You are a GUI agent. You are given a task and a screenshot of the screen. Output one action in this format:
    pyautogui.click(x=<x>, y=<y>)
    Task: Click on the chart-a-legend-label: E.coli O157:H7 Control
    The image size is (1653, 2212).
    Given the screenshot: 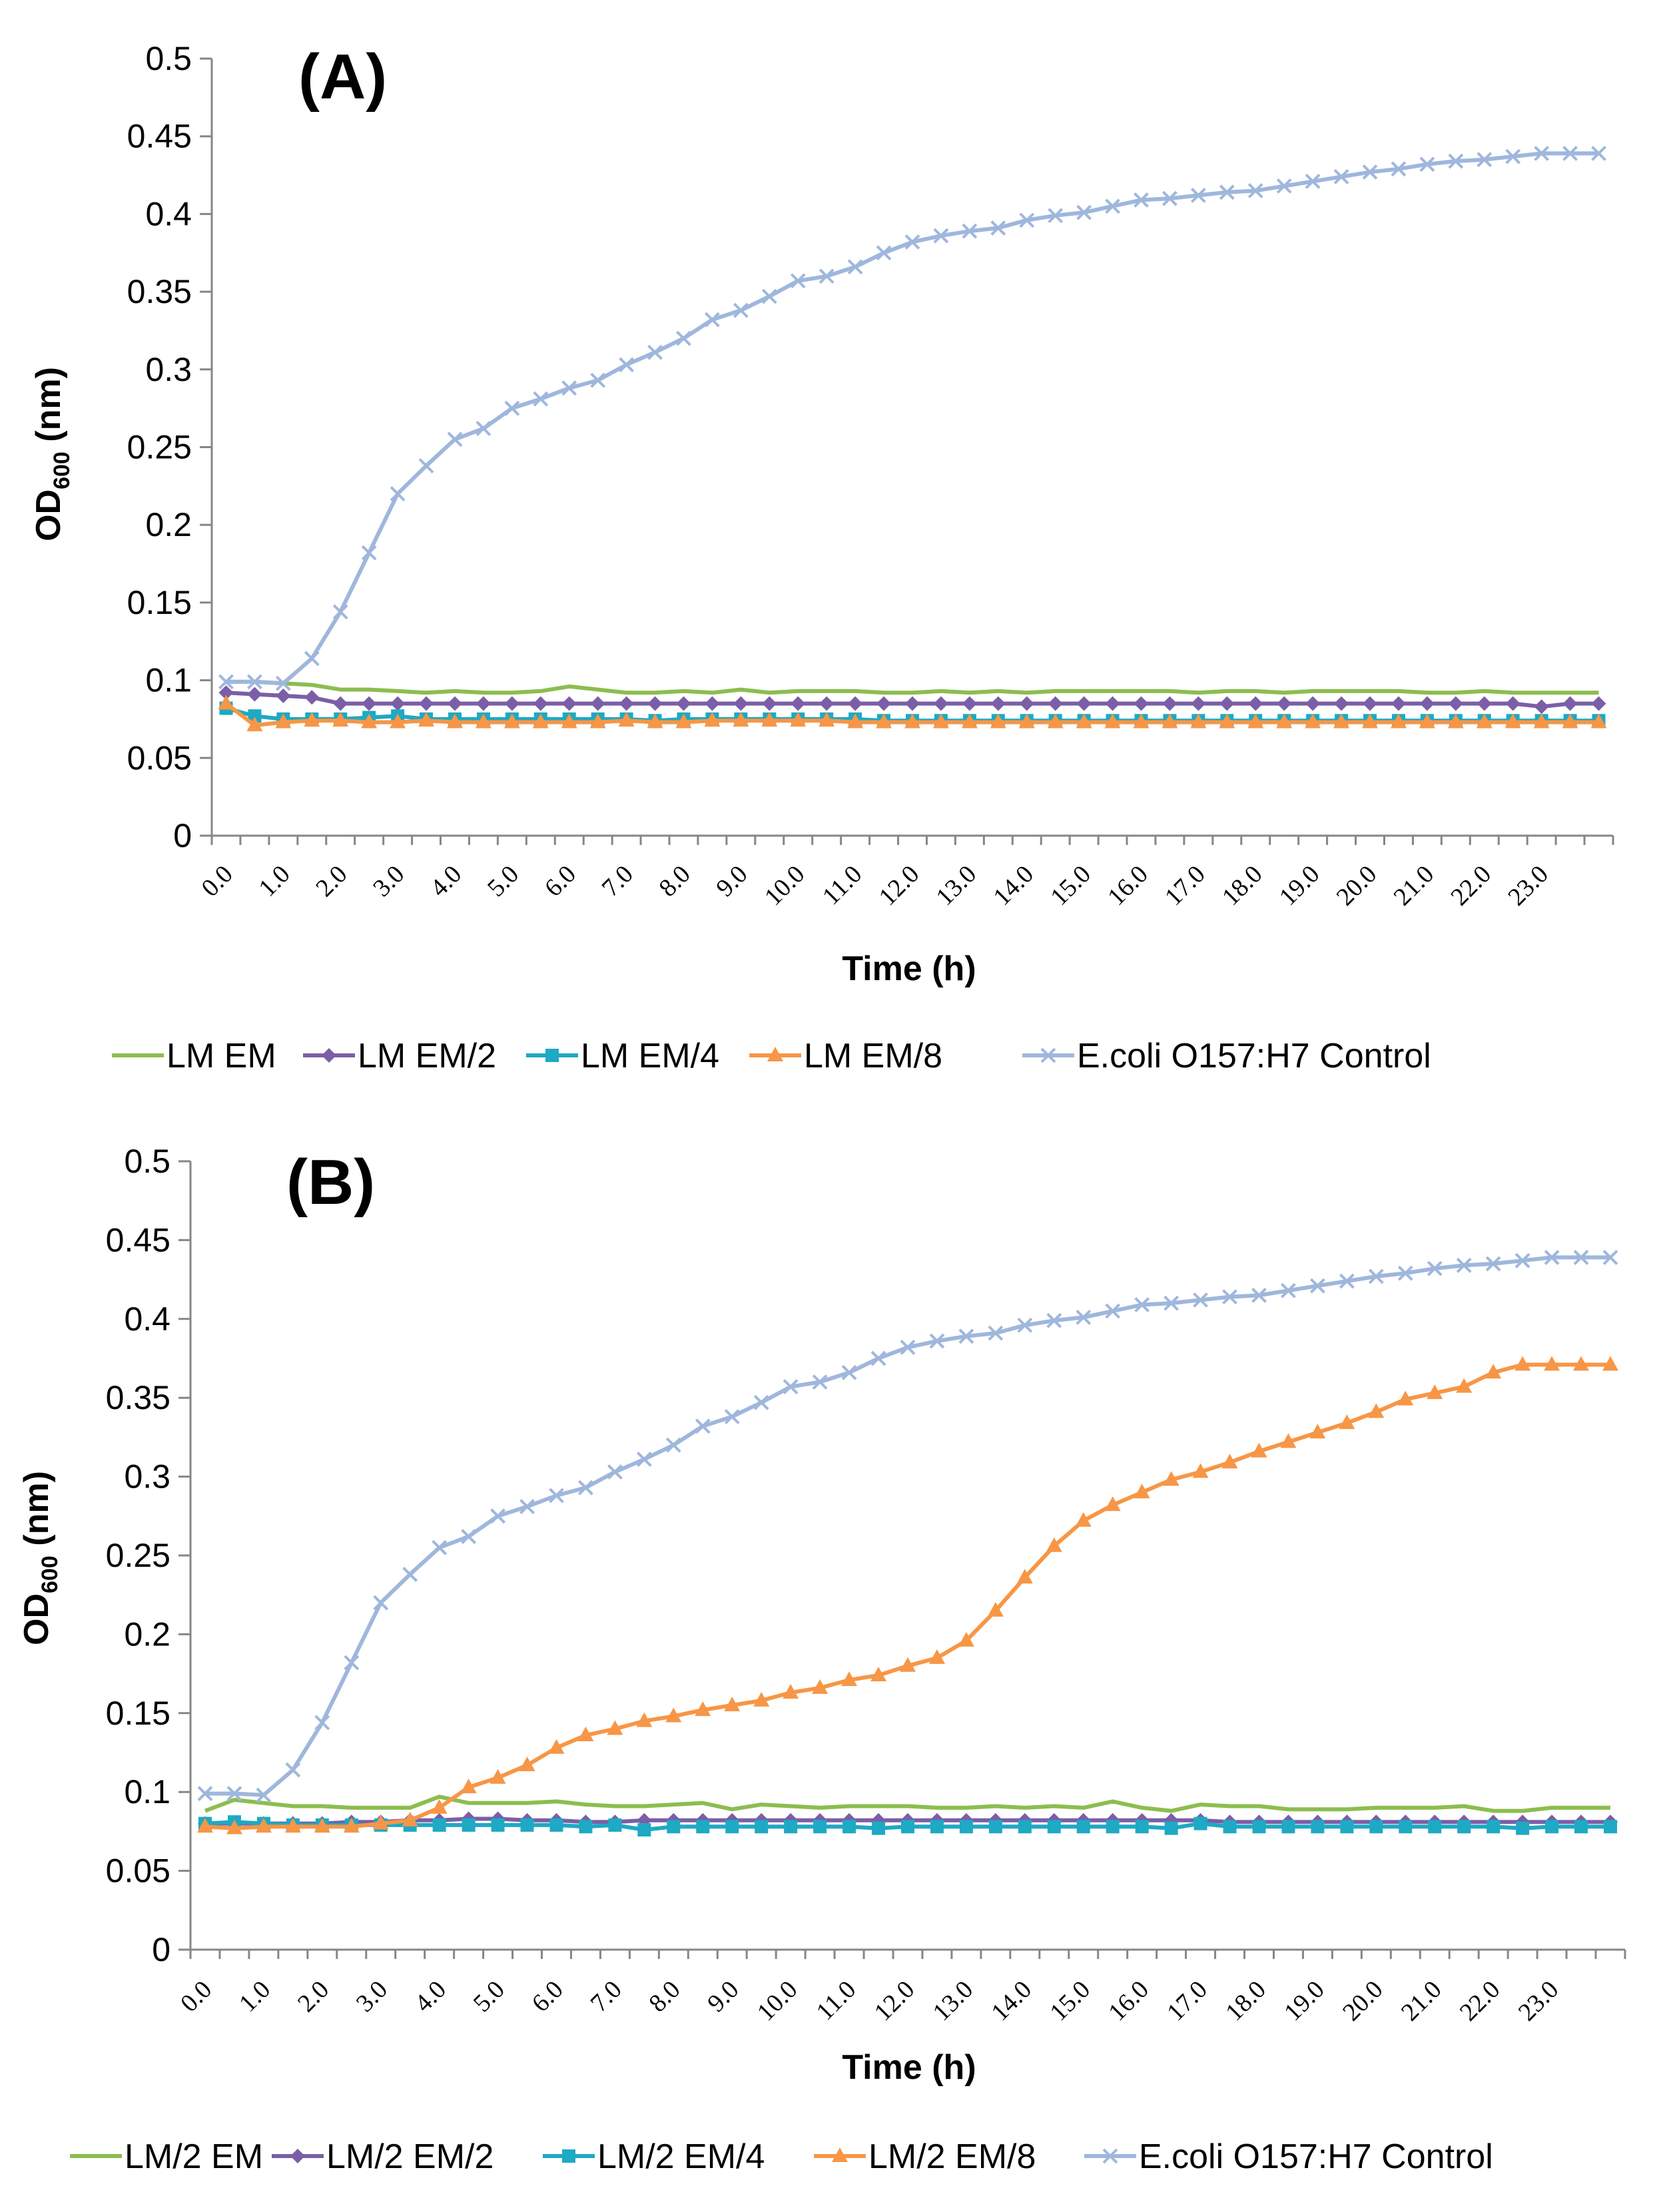 What is the action you would take?
    pyautogui.click(x=1254, y=1056)
    